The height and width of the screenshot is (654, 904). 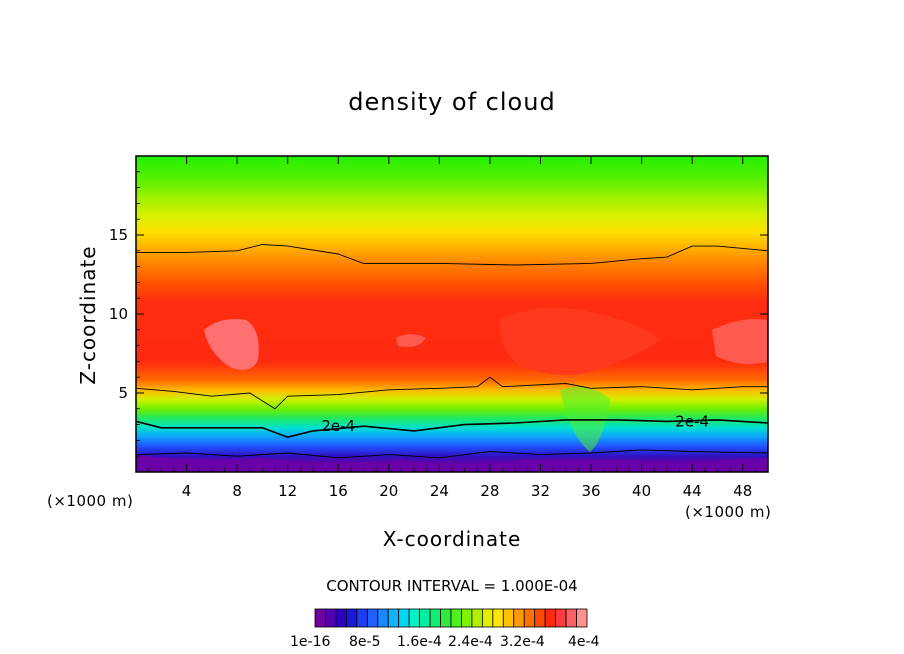 I want to click on x-tick-label-5: 24, so click(x=439, y=491).